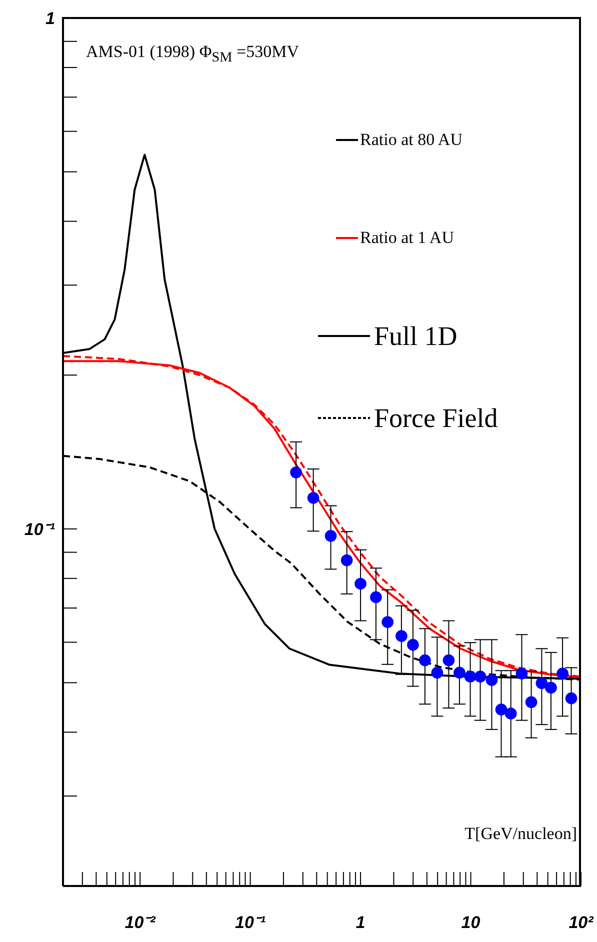 The image size is (597, 942). Describe the element at coordinates (471, 922) in the screenshot. I see `x-tick-label: 10` at that location.